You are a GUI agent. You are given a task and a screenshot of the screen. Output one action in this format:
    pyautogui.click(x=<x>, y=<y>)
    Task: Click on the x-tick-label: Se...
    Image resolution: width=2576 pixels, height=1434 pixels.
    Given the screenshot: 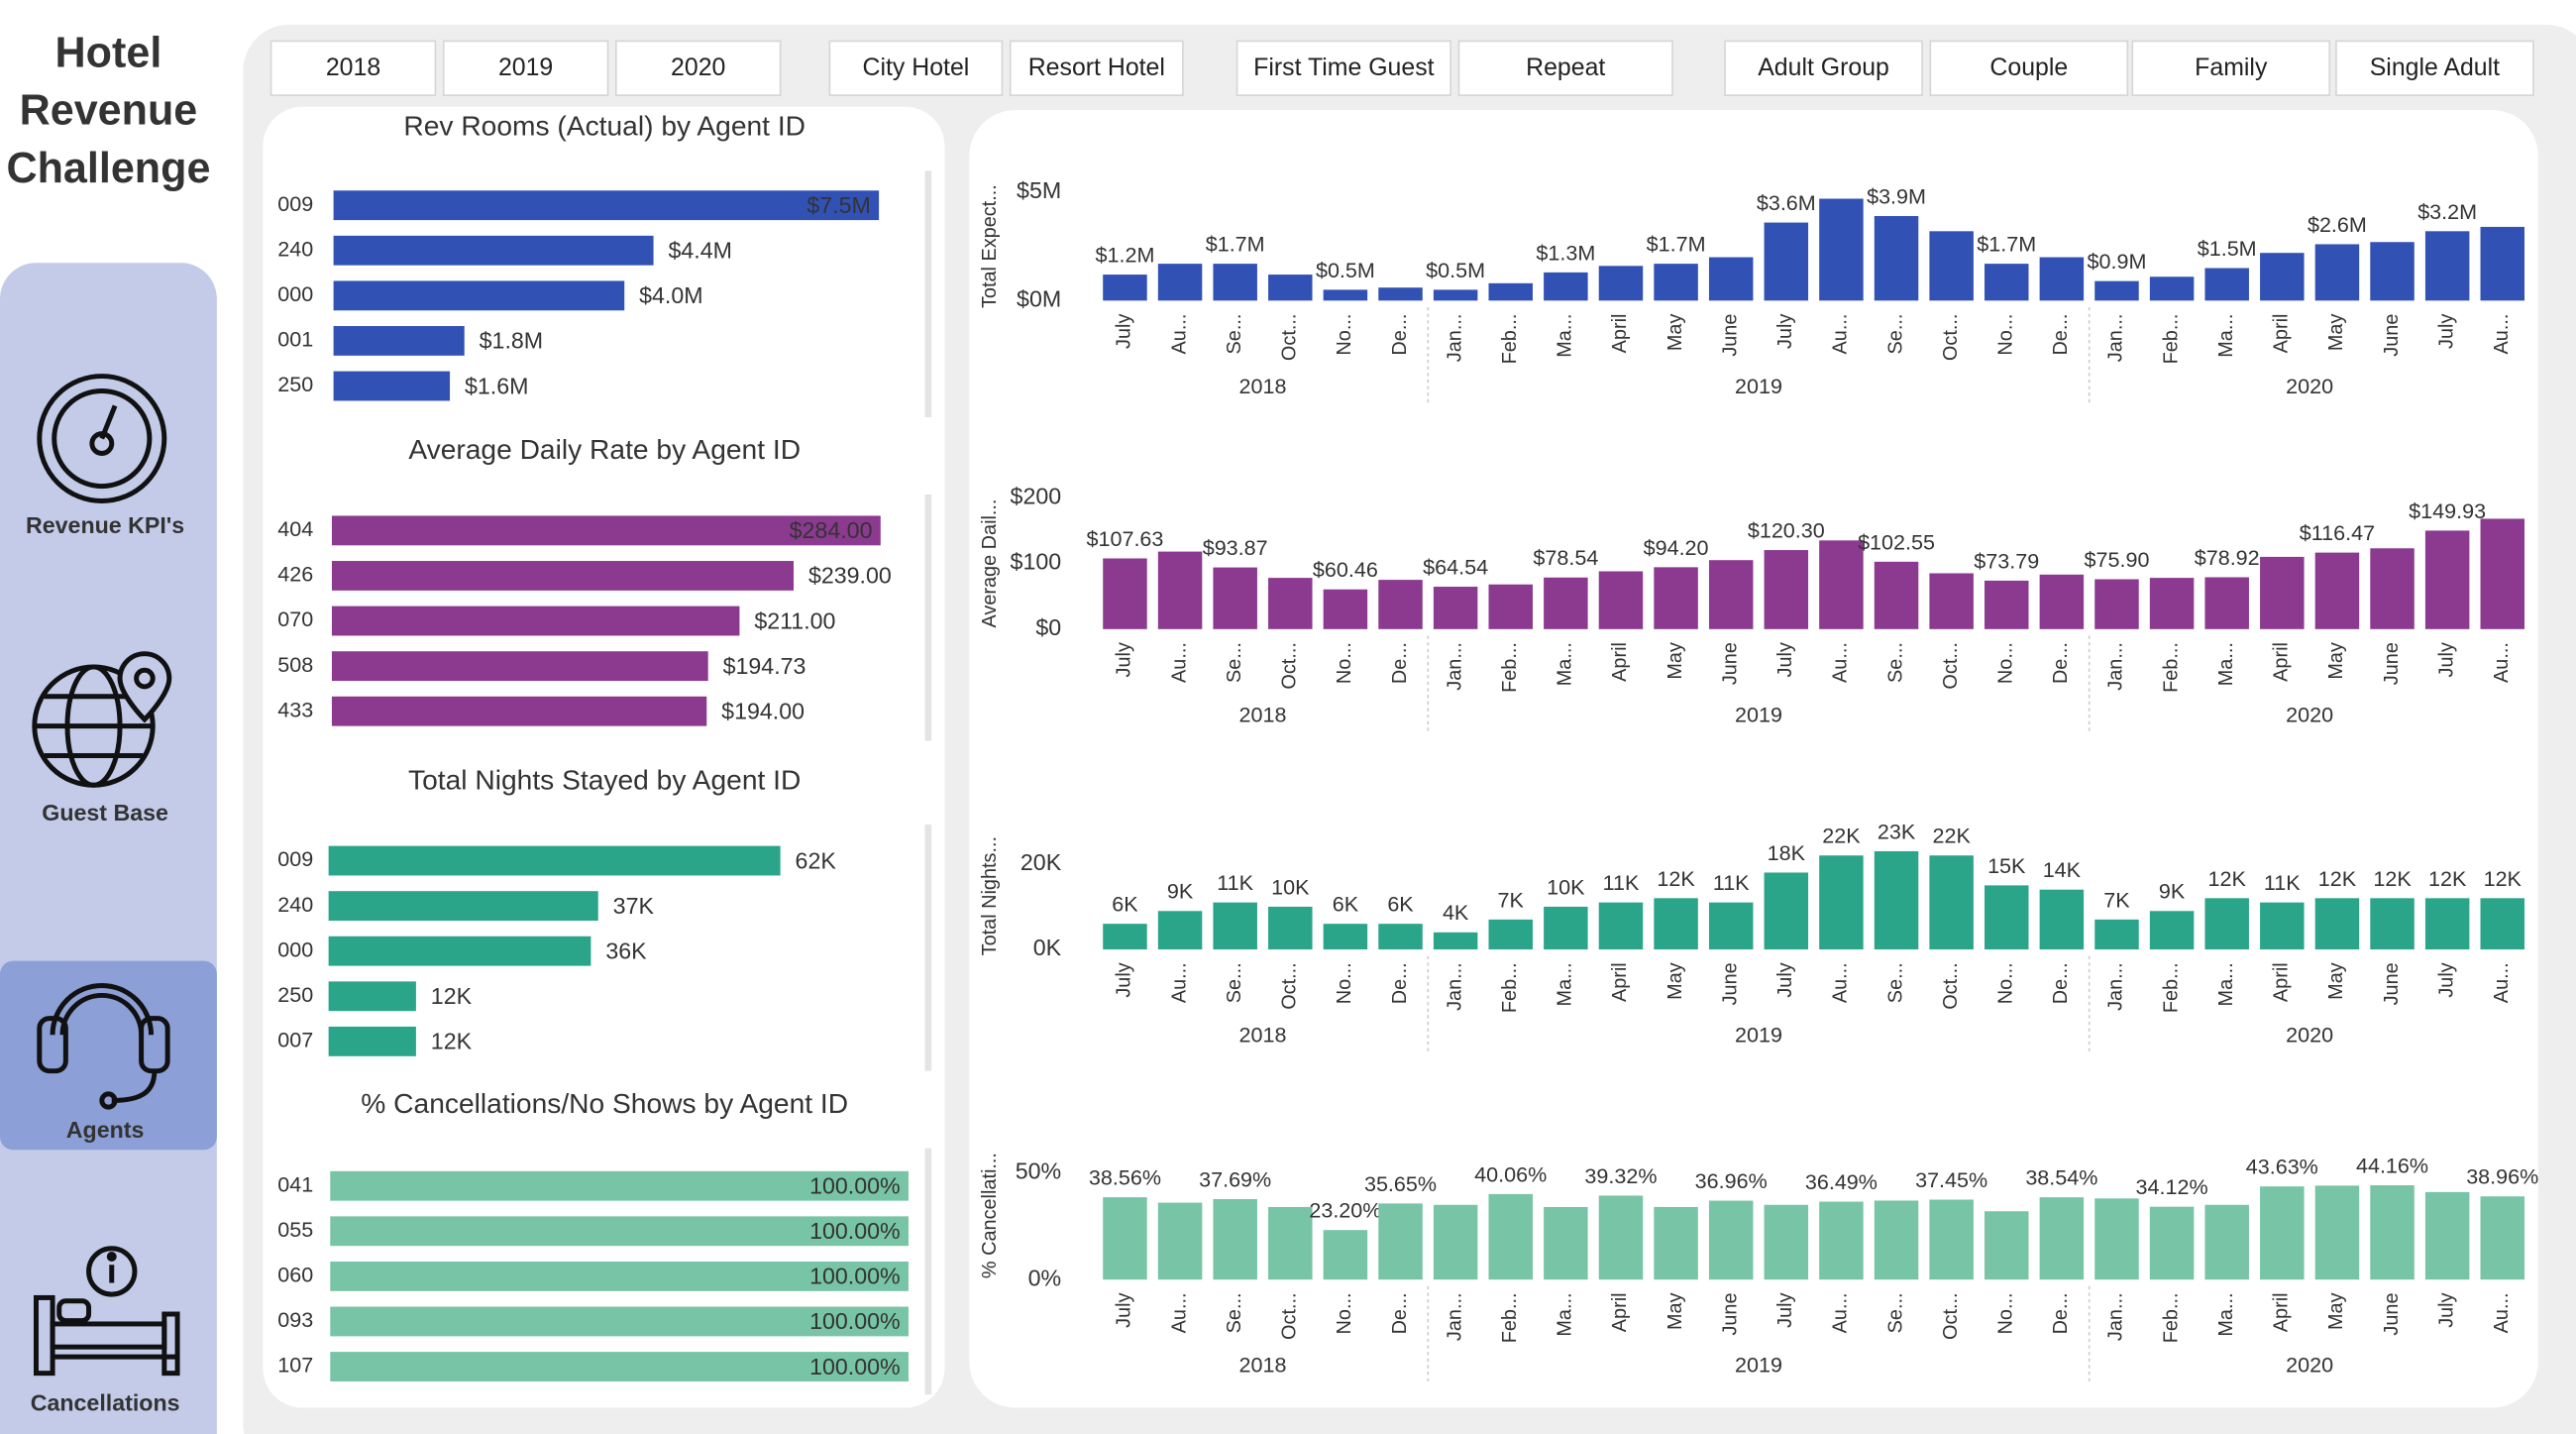 What is the action you would take?
    pyautogui.click(x=1895, y=335)
    